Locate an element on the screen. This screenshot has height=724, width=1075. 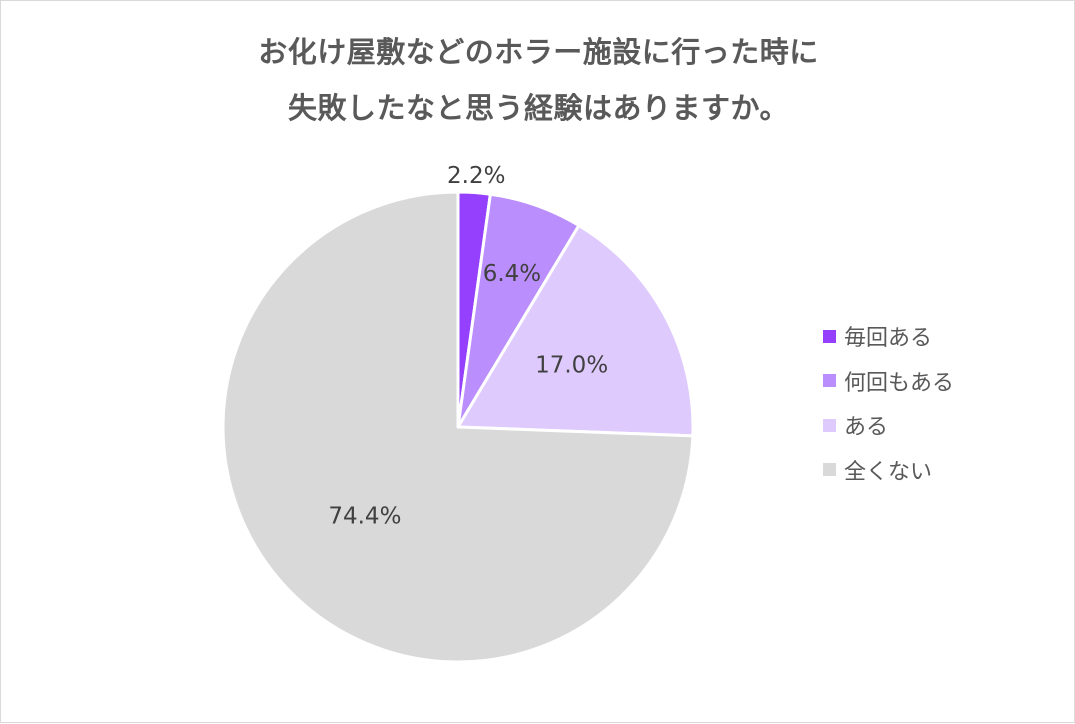
legend-label: 毎回ある is located at coordinates (888, 339).